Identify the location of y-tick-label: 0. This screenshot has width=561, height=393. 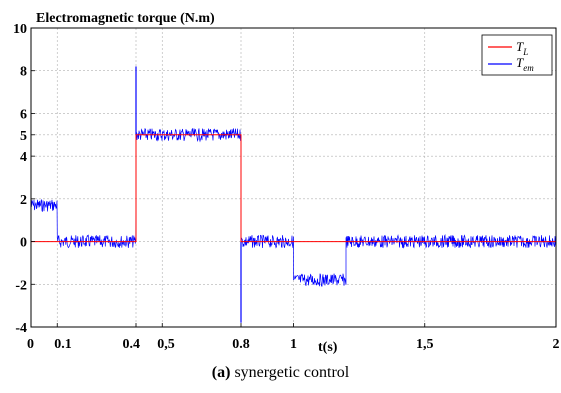
(23, 243).